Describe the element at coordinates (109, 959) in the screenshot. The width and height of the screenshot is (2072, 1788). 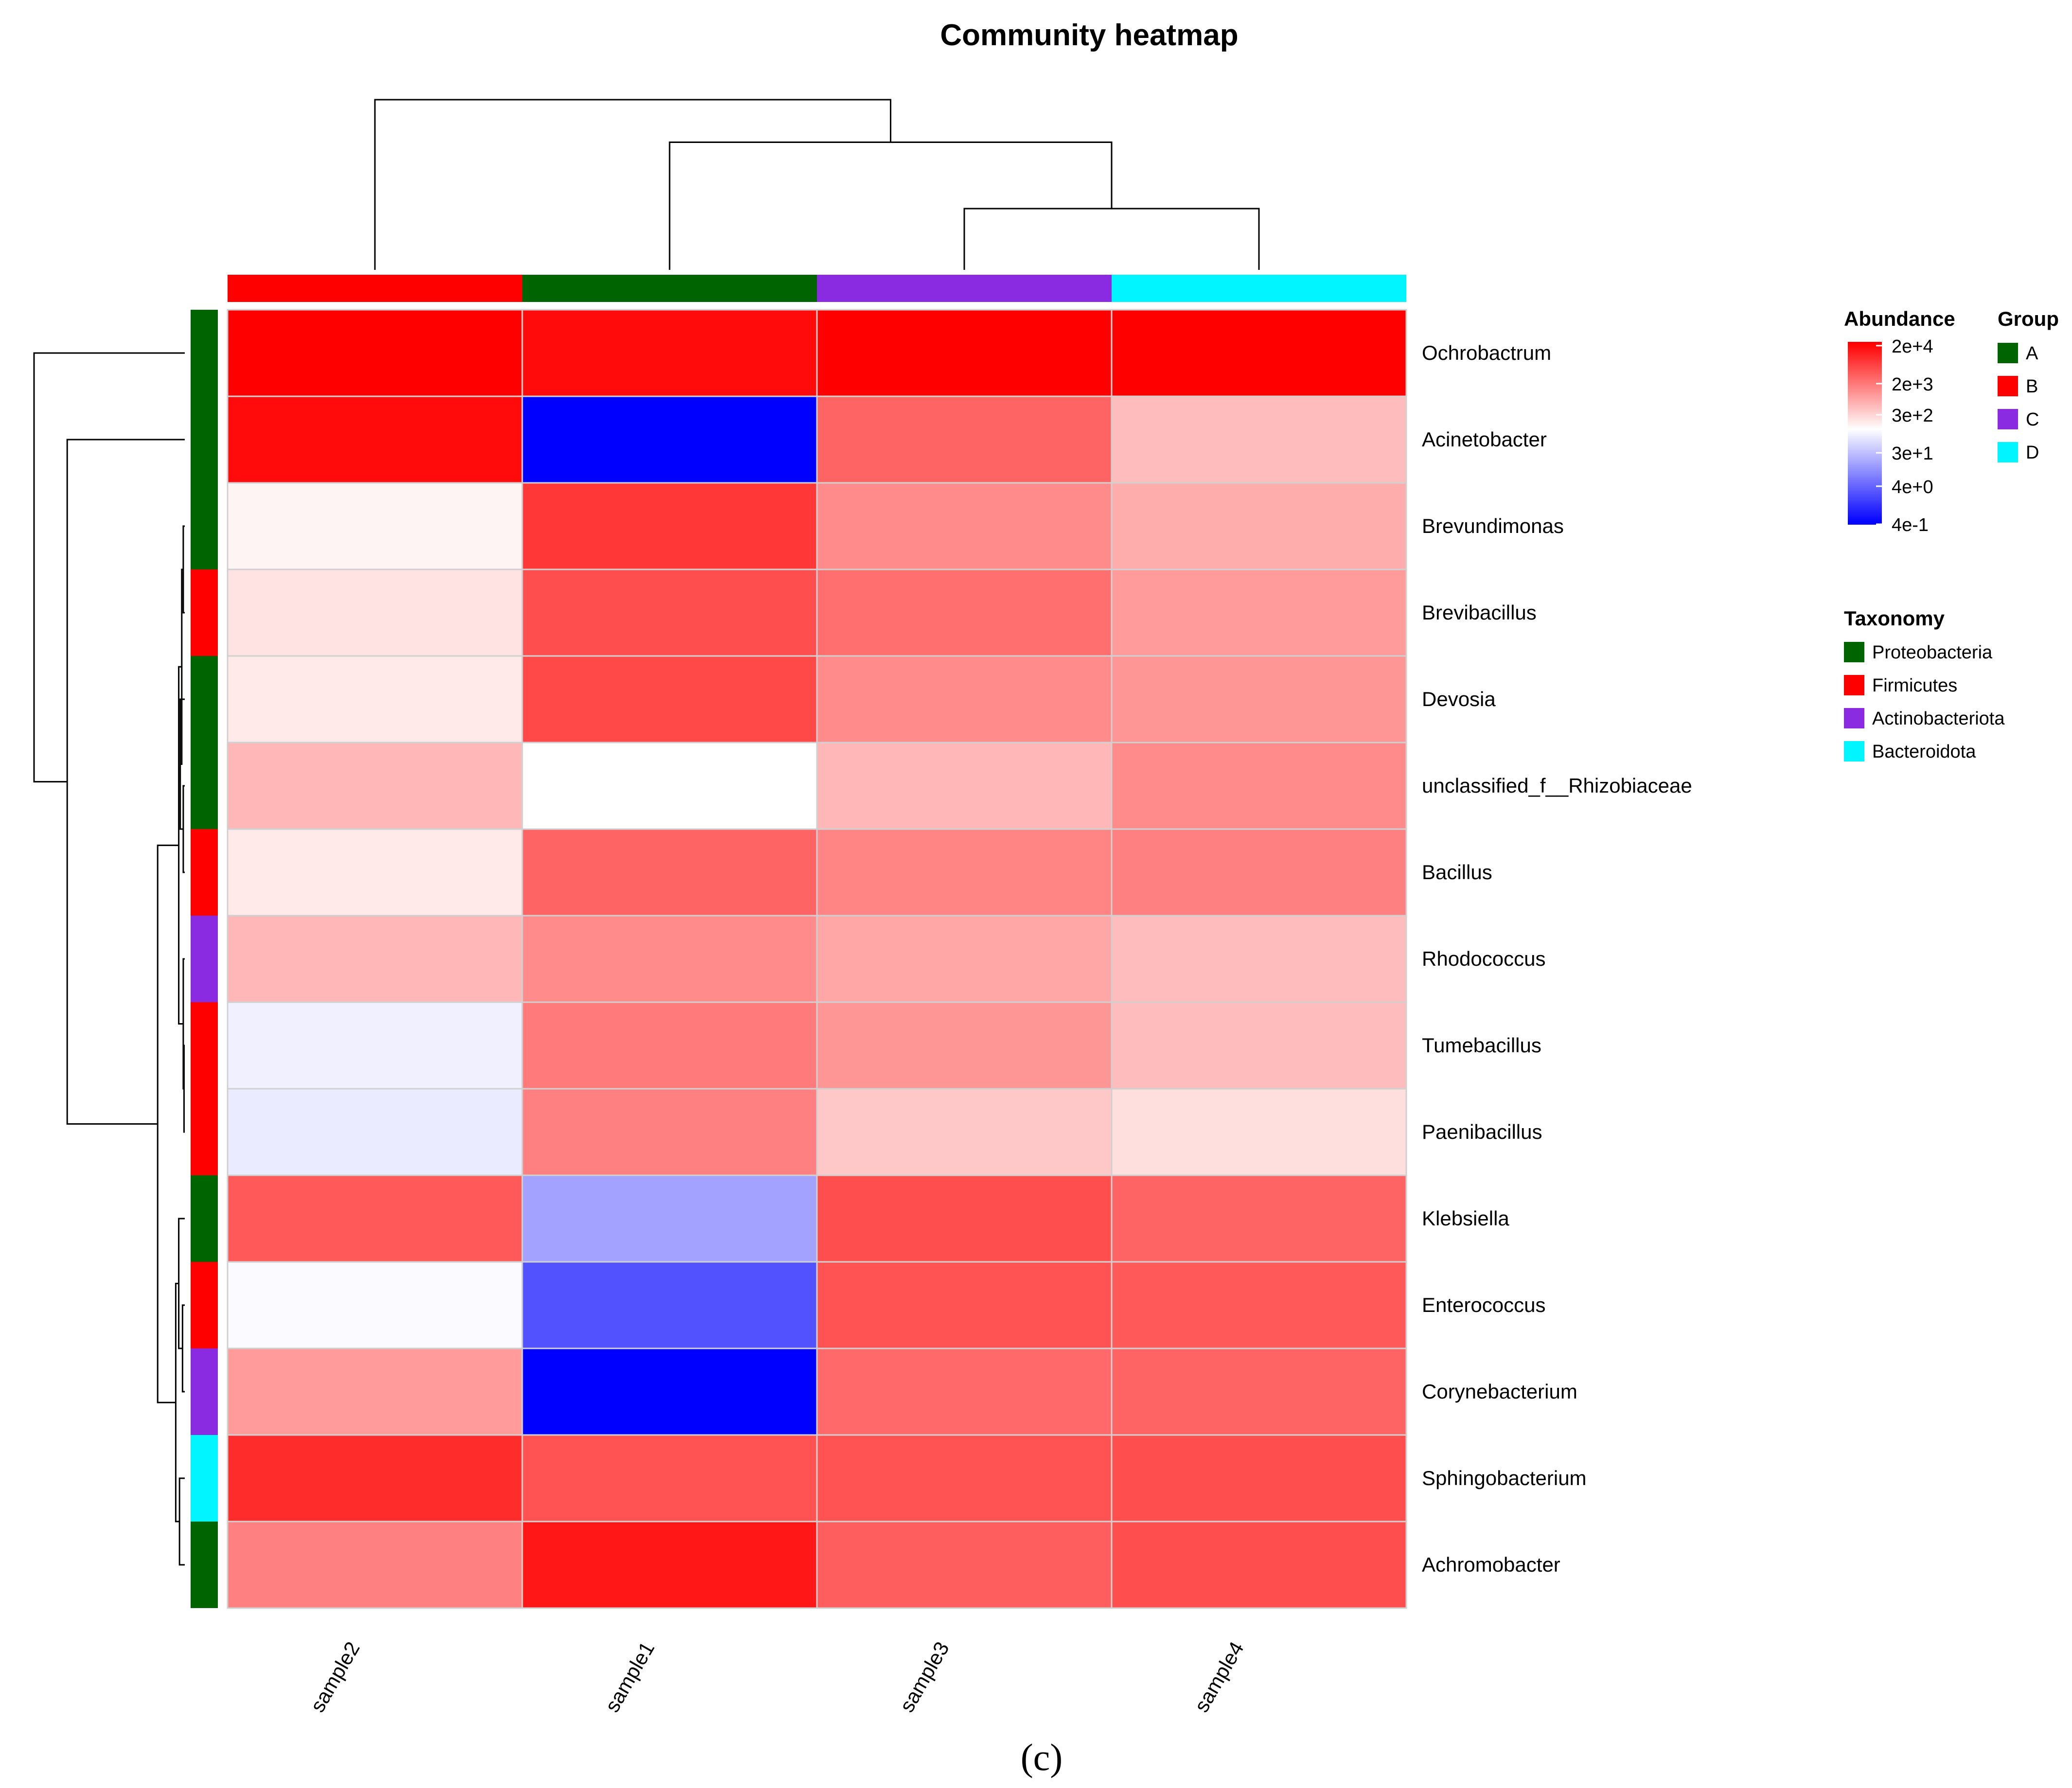
I see `row-dendrogram` at that location.